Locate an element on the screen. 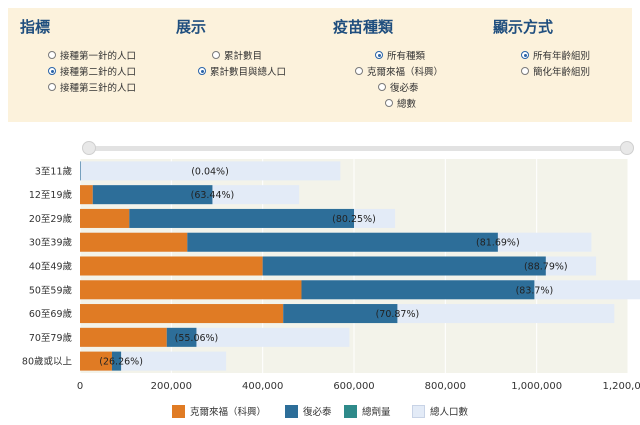 This screenshot has width=640, height=425. x-tick-label: 400,000 is located at coordinates (262, 386).